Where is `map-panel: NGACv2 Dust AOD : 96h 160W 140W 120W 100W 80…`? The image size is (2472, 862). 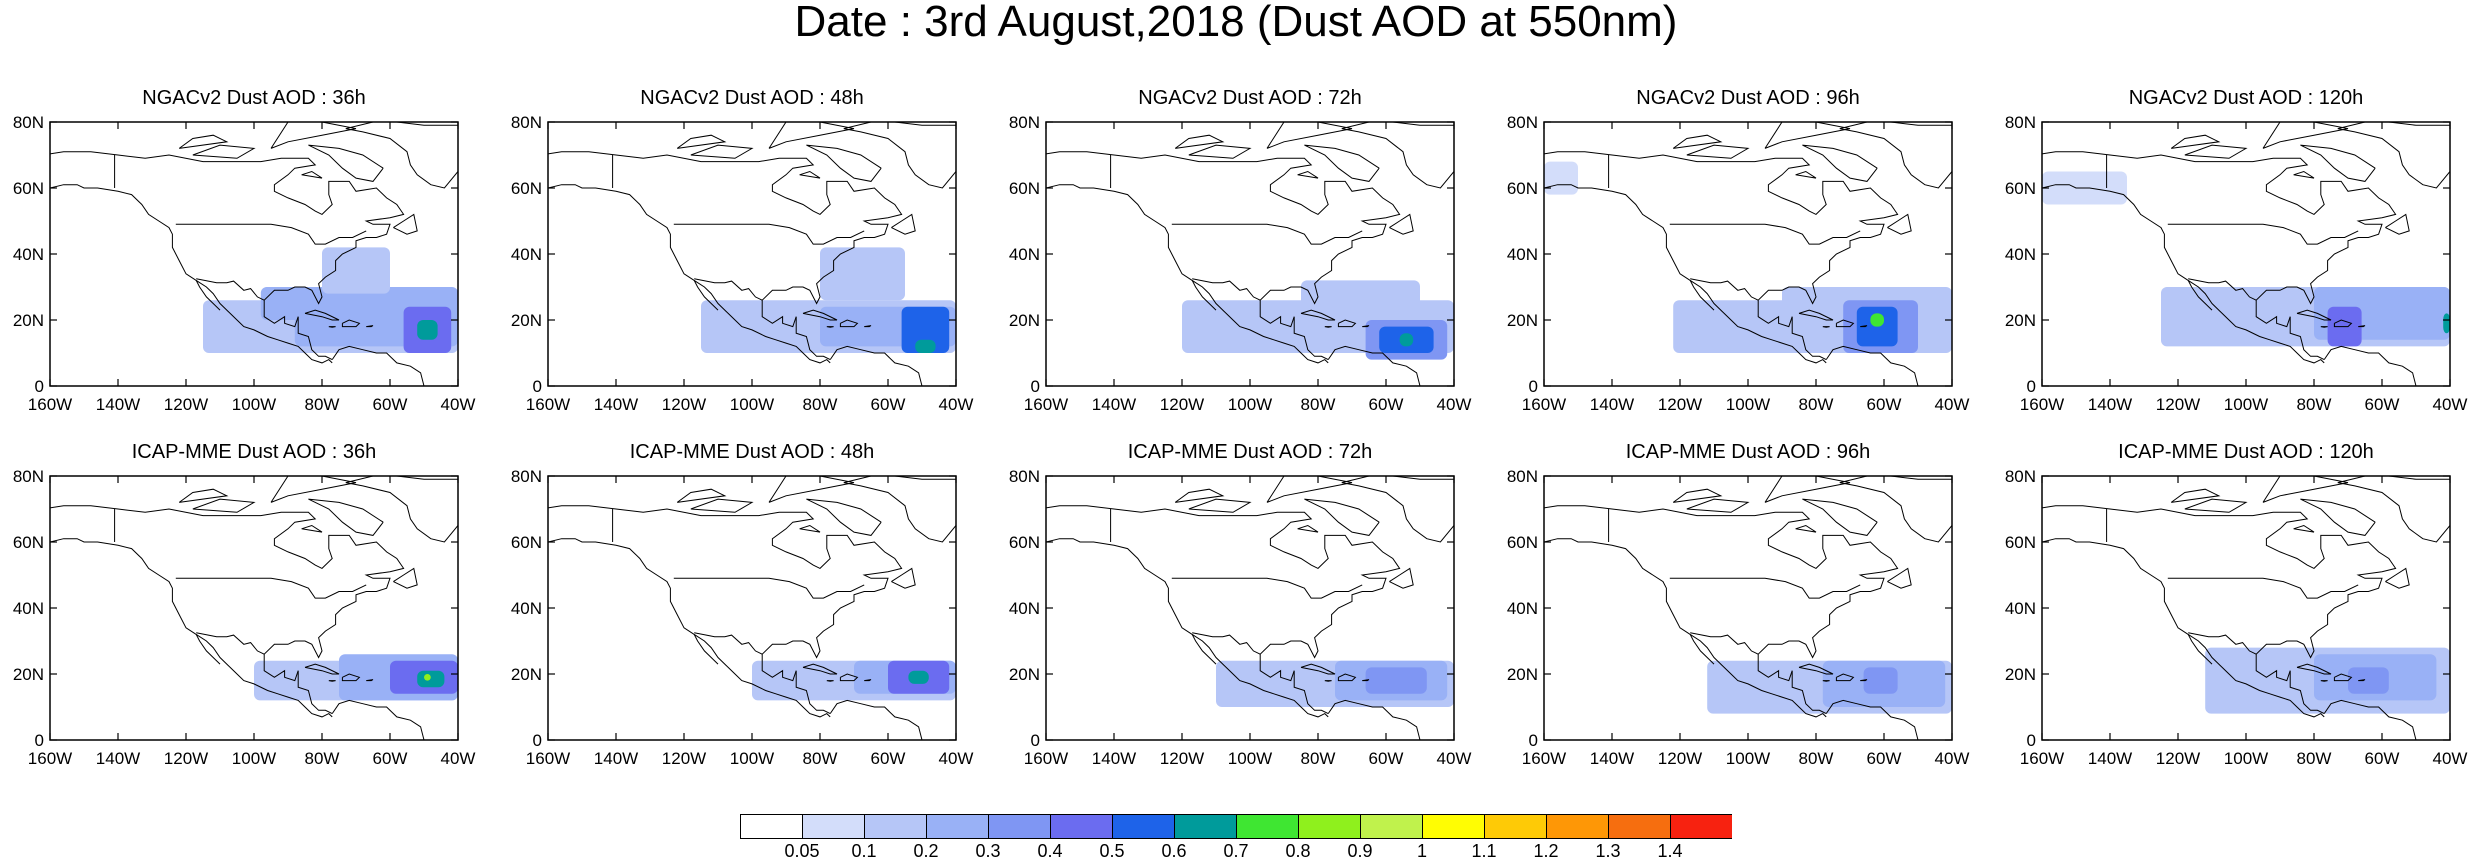
map-panel: NGACv2 Dust AOD : 96h 160W 140W 120W 100W 80… is located at coordinates (1744, 268).